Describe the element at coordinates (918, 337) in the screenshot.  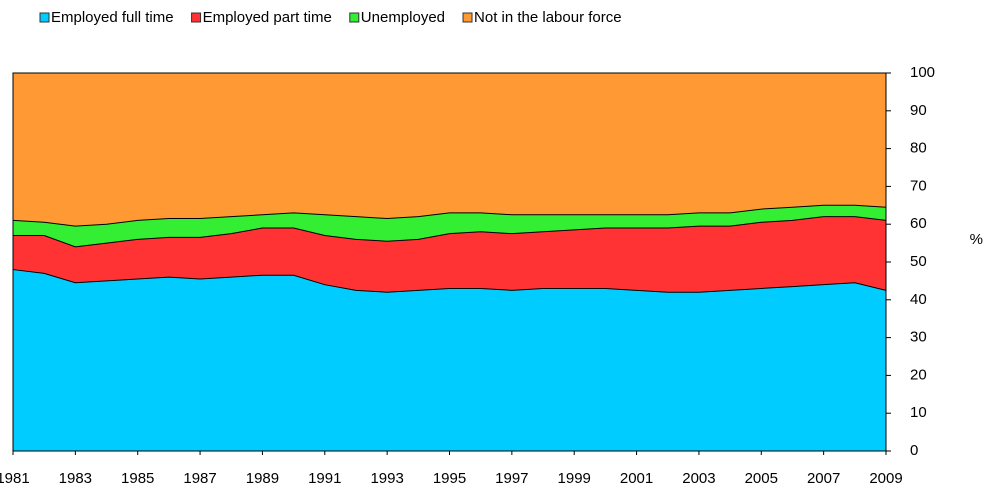
I see `y-tick-label: 30` at that location.